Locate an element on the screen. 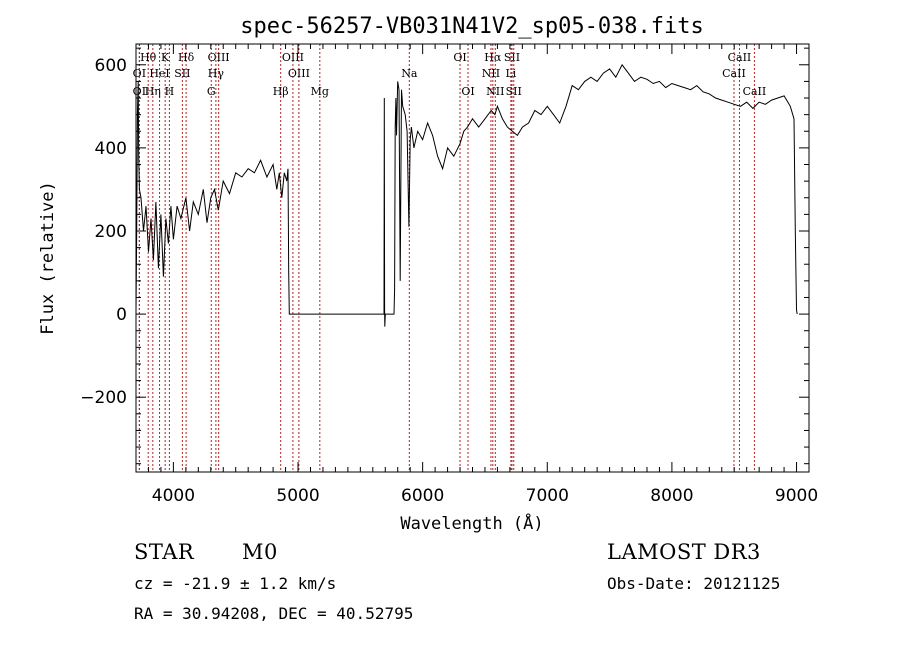 This screenshot has height=649, width=900. line-label: Hα is located at coordinates (493, 57).